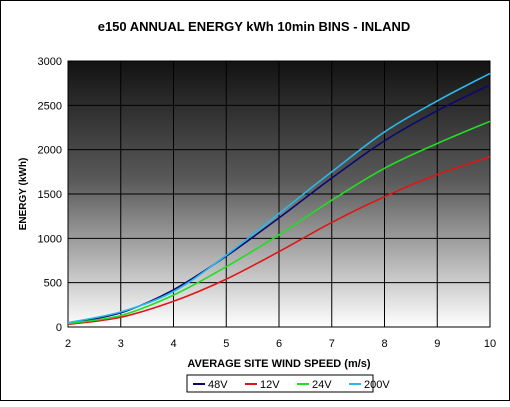 The height and width of the screenshot is (407, 510). What do you see at coordinates (121, 344) in the screenshot?
I see `x-tick-label: 3` at bounding box center [121, 344].